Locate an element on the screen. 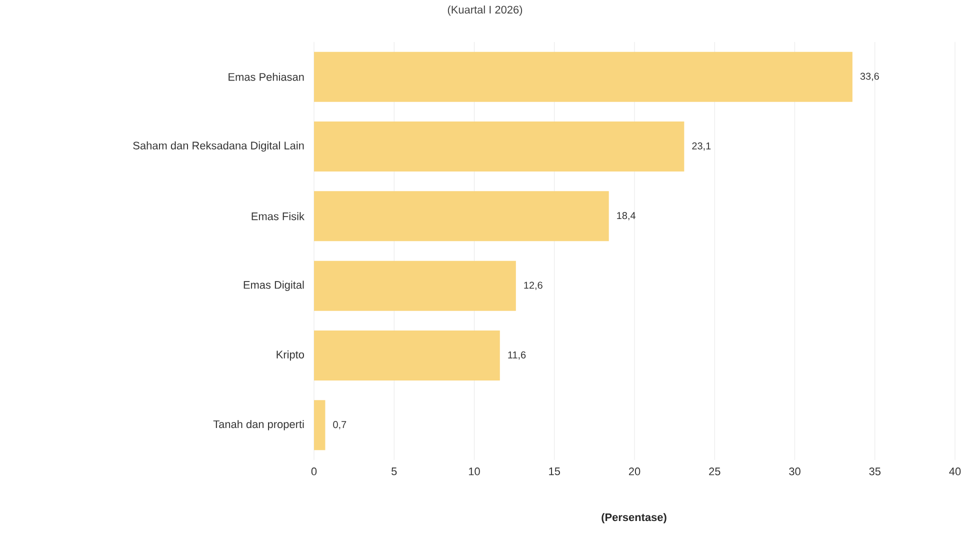 Image resolution: width=968 pixels, height=543 pixels. x-axis-title: (Persentase) is located at coordinates (634, 518).